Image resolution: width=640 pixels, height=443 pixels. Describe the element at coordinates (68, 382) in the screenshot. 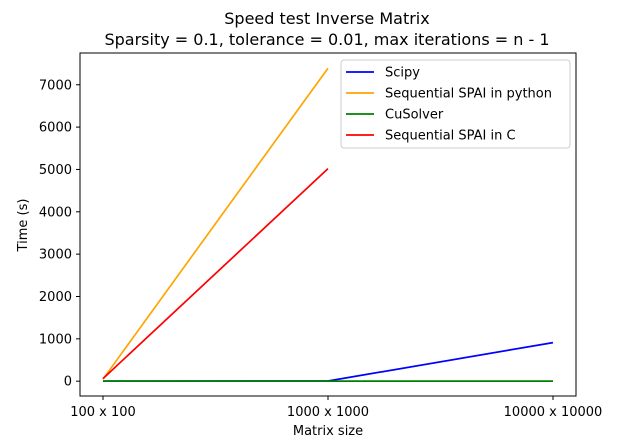

I see `y-tick-label: 0` at that location.